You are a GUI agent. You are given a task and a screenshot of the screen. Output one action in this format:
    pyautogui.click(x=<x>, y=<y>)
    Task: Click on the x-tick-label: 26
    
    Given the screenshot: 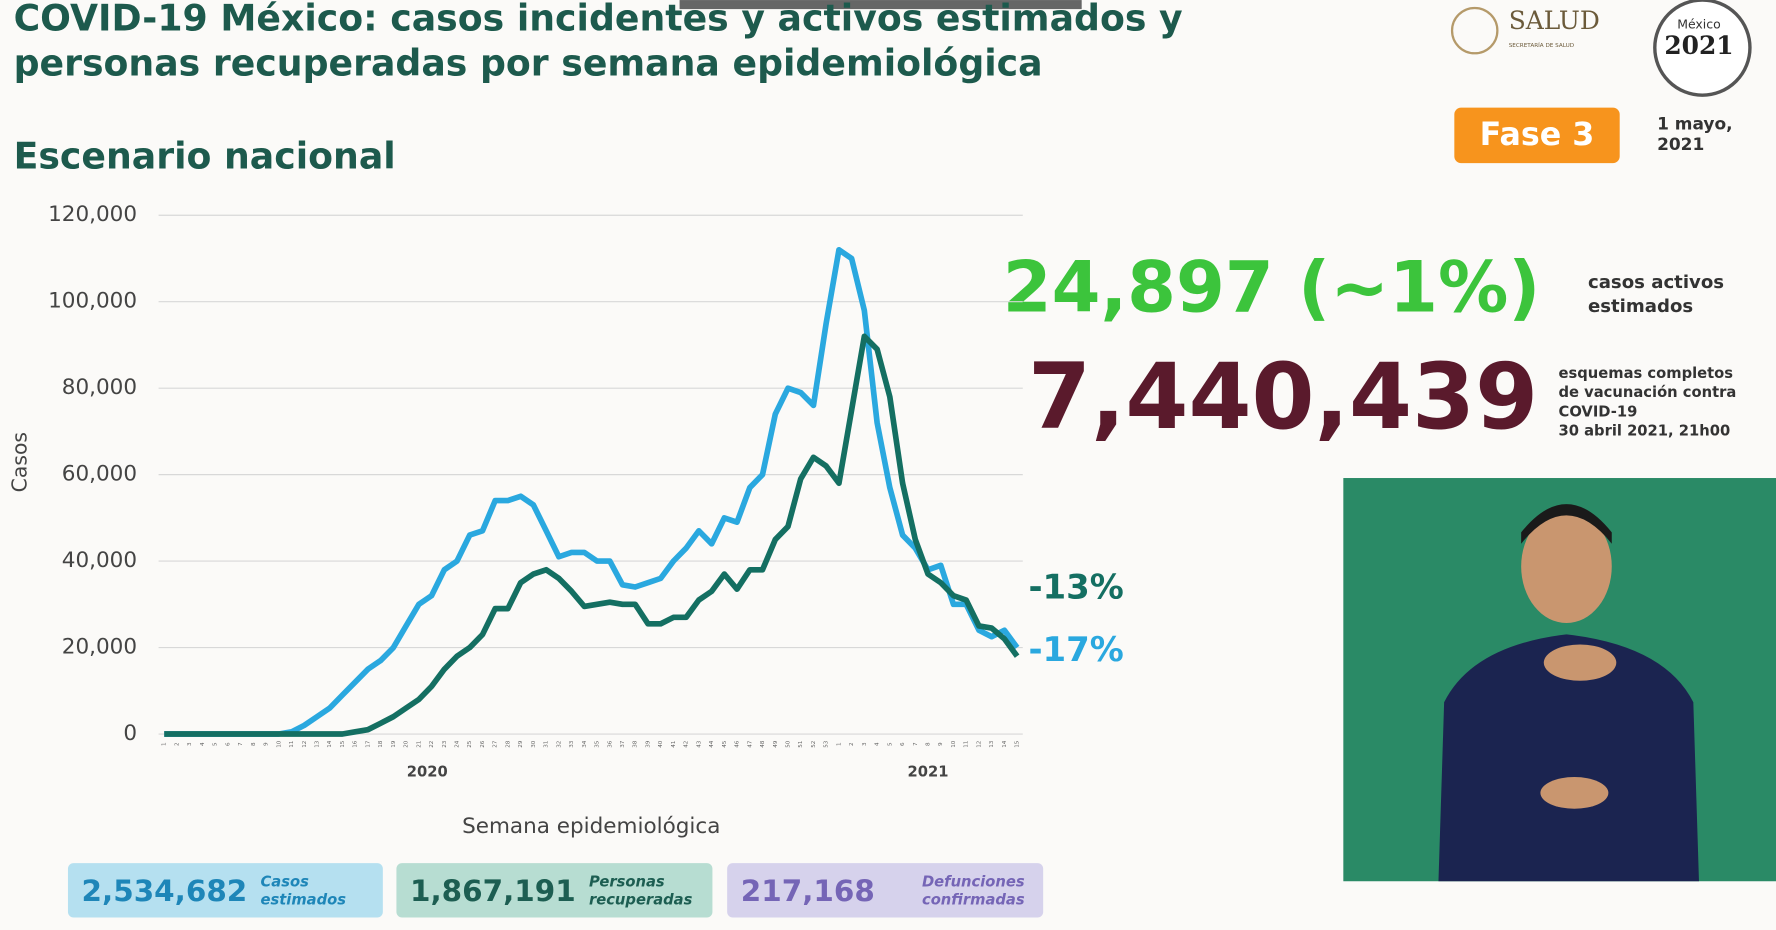 What is the action you would take?
    pyautogui.click(x=483, y=744)
    